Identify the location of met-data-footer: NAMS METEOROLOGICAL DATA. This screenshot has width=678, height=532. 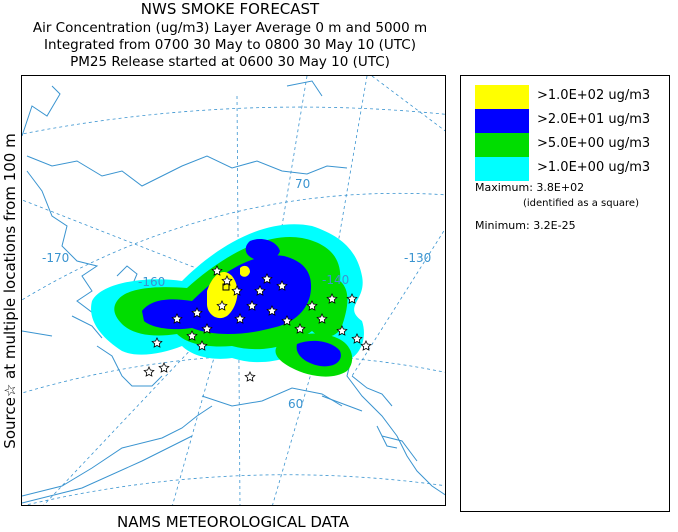
(233, 522).